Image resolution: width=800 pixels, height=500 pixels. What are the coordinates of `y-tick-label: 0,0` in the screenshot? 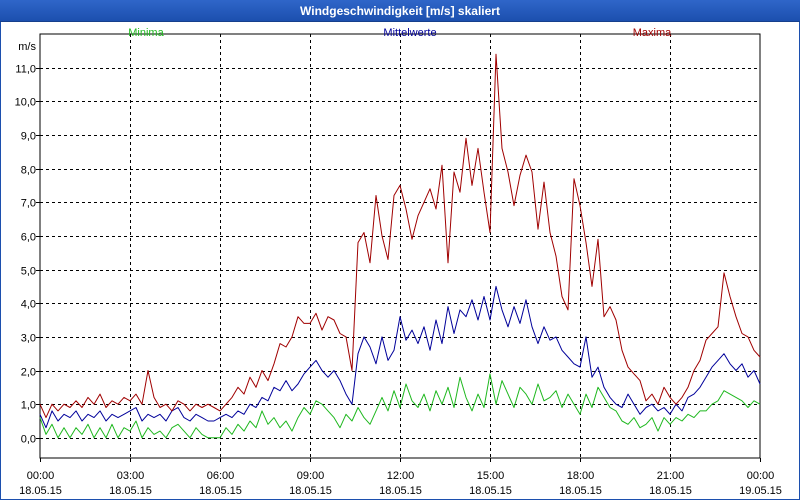 It's located at (28, 440).